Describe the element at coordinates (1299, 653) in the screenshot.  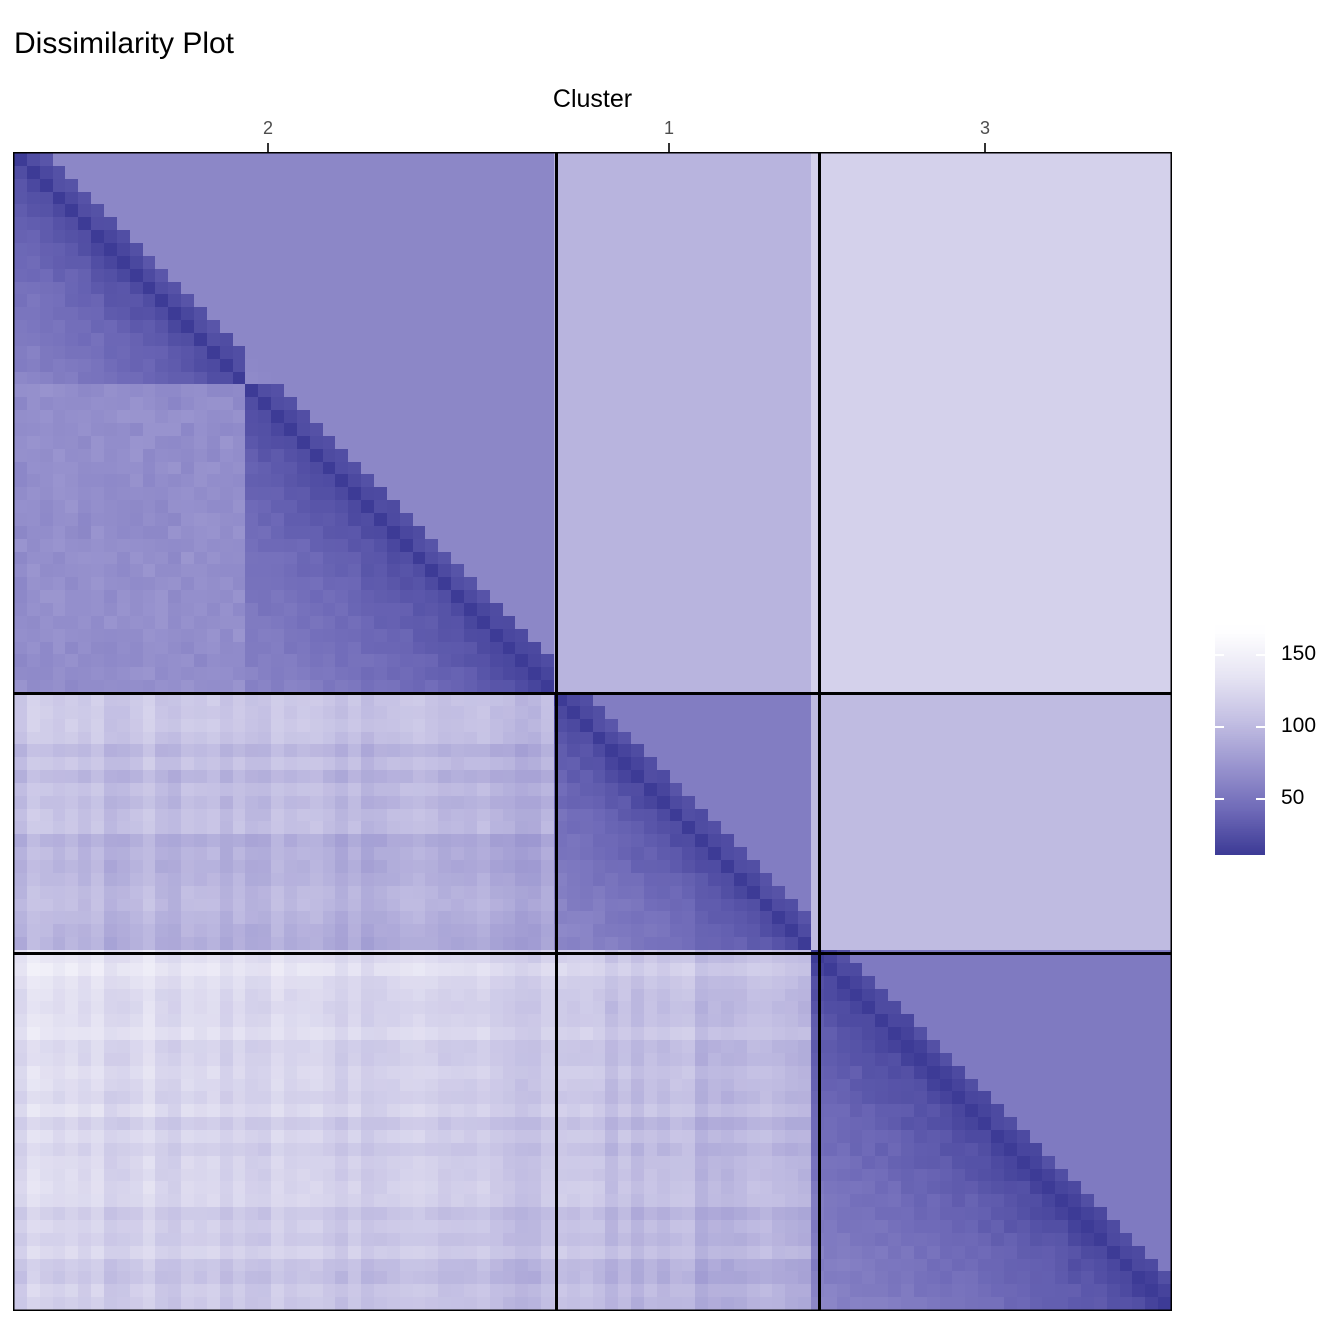
I see `colorbar-tick-label-150: 150` at that location.